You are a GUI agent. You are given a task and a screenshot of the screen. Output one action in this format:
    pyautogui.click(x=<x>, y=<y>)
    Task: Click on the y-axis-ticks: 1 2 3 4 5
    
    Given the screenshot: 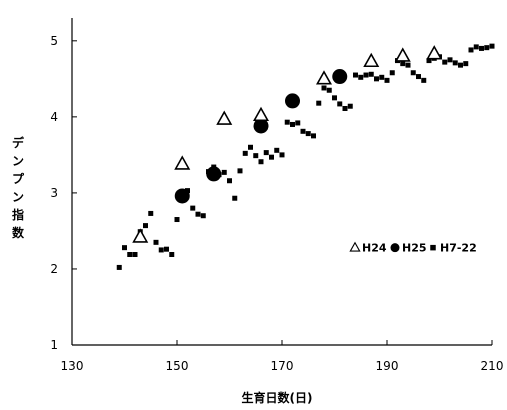 What is the action you would take?
    pyautogui.click(x=63, y=193)
    